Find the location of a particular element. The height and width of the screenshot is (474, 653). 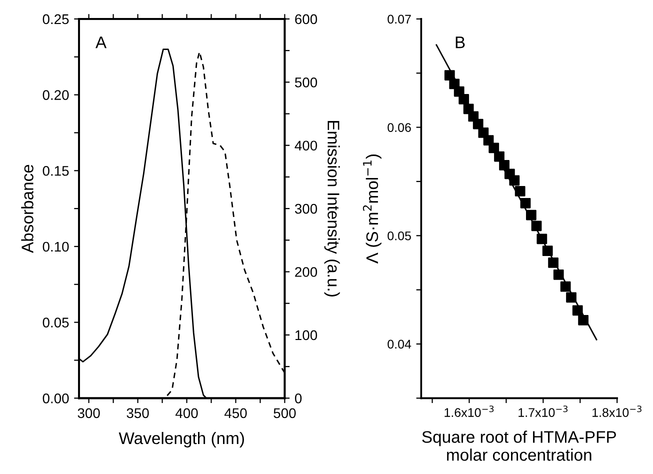

y-axis-title: Λ (S·m$^{2}$mol$^{−1}$) is located at coordinates (372, 209).